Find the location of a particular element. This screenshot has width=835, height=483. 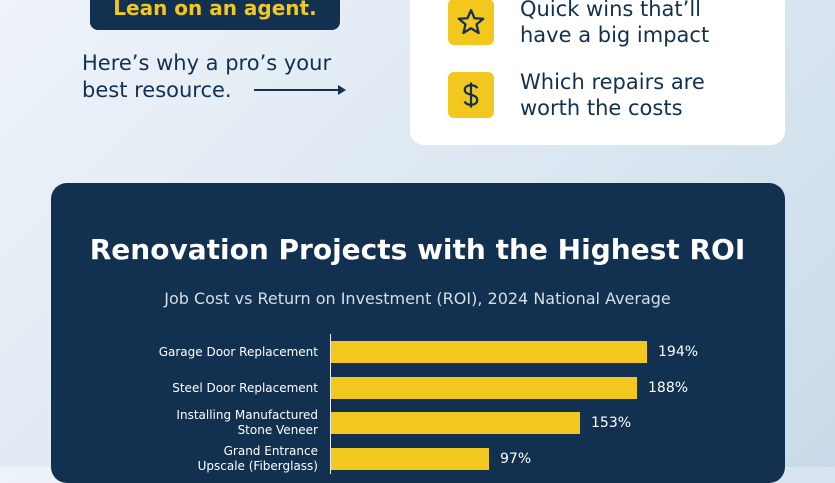

dollar-icon is located at coordinates (471, 95).